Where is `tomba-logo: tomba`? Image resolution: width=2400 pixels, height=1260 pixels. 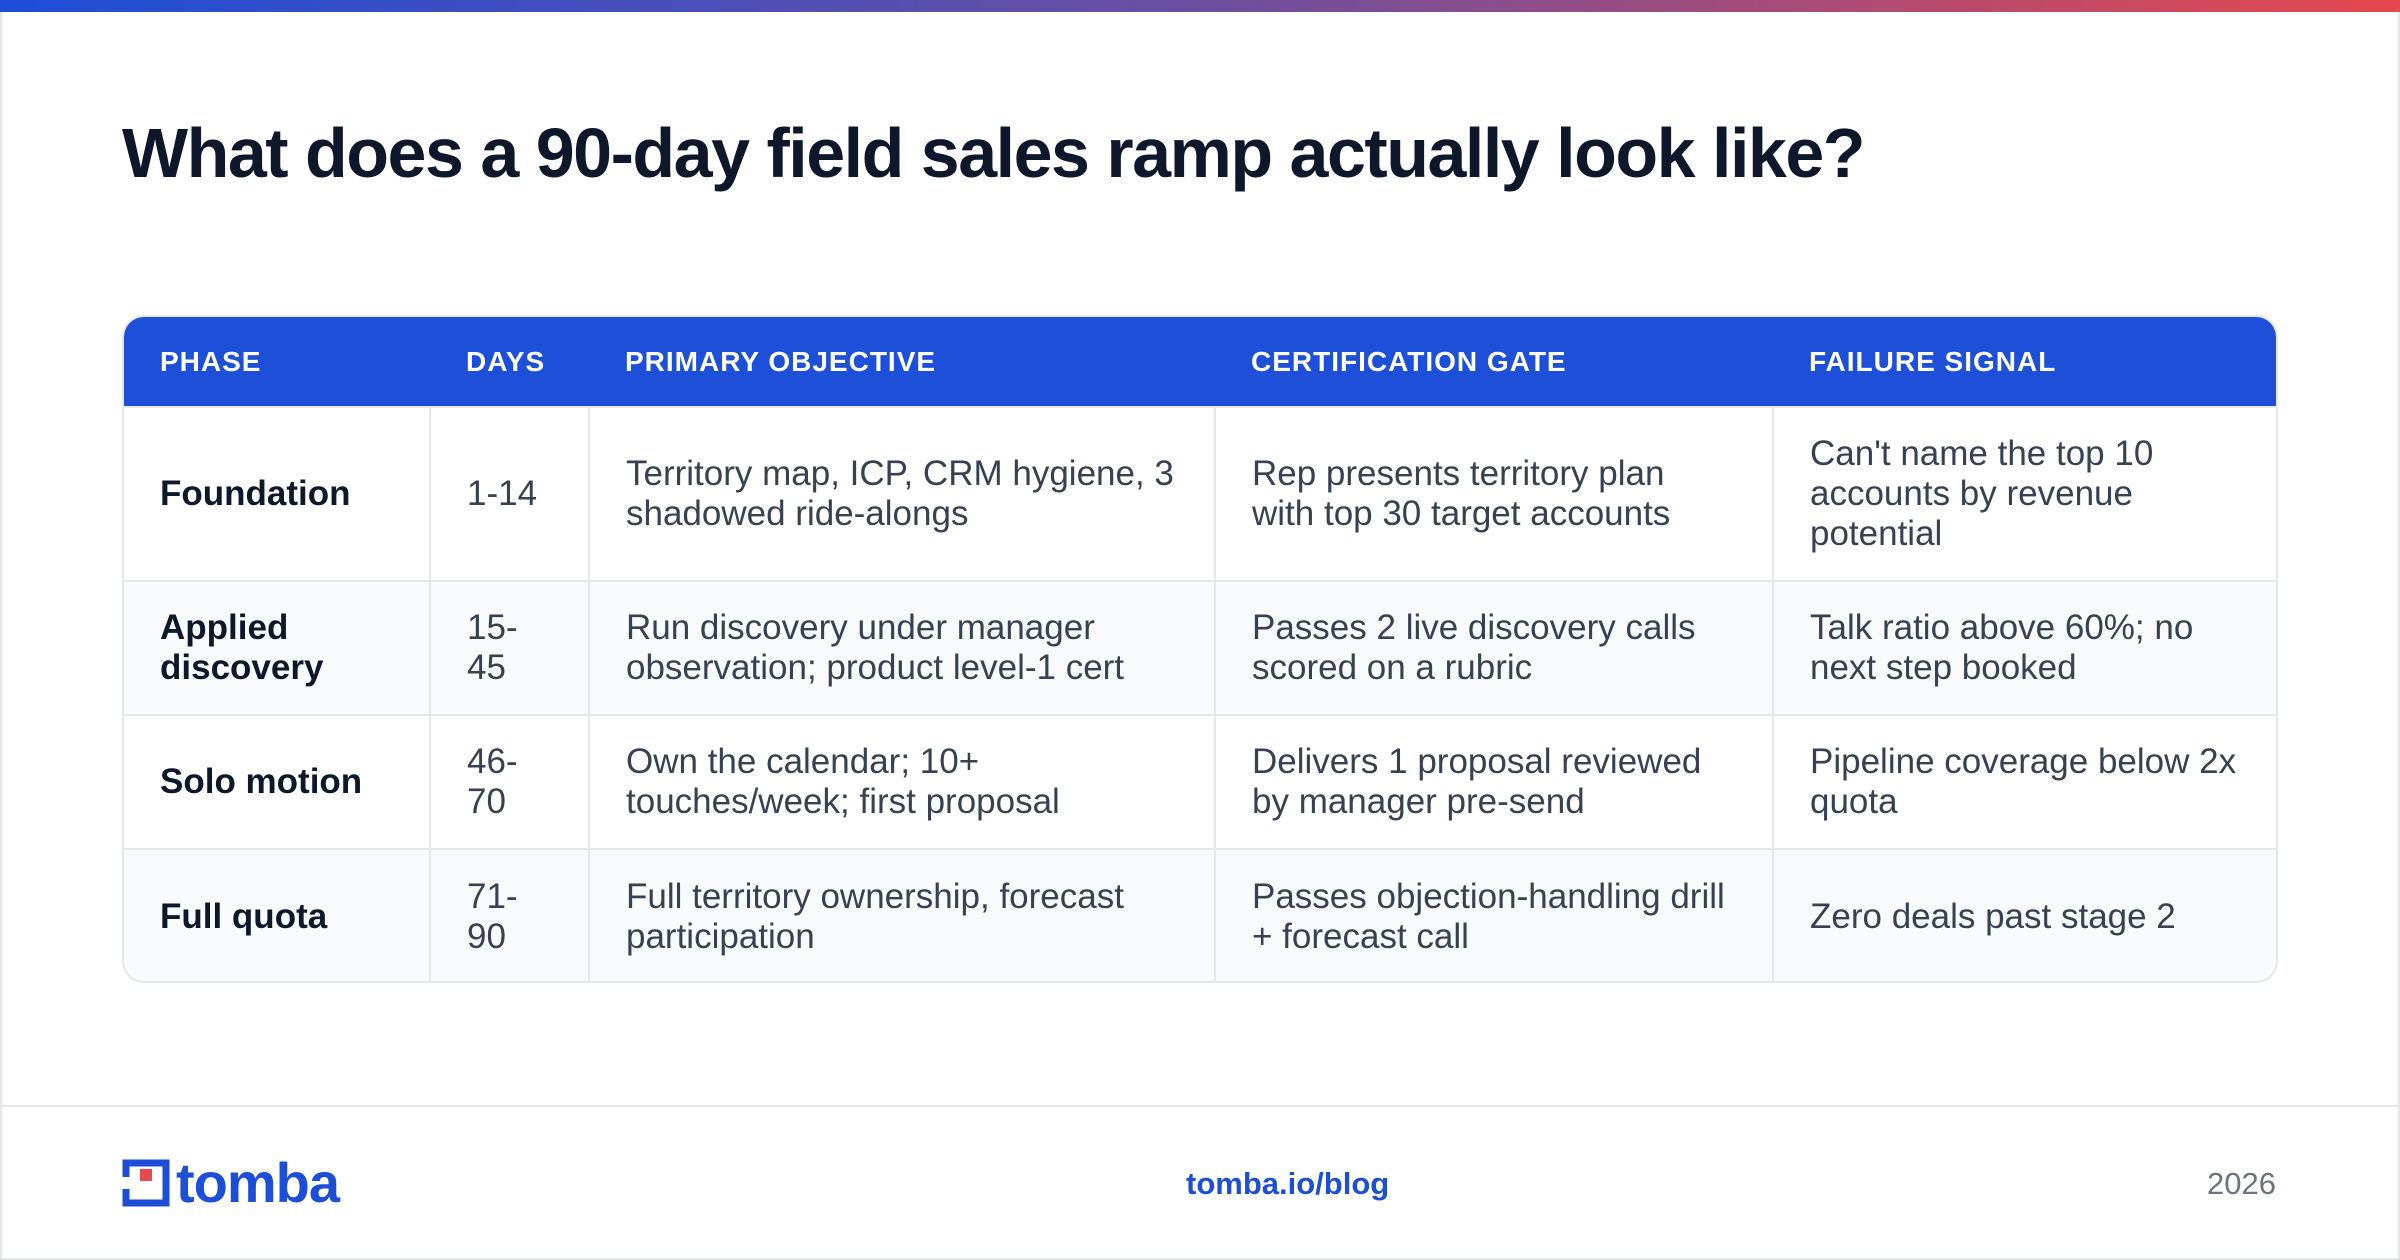
tomba-logo: tomba is located at coordinates (231, 1182).